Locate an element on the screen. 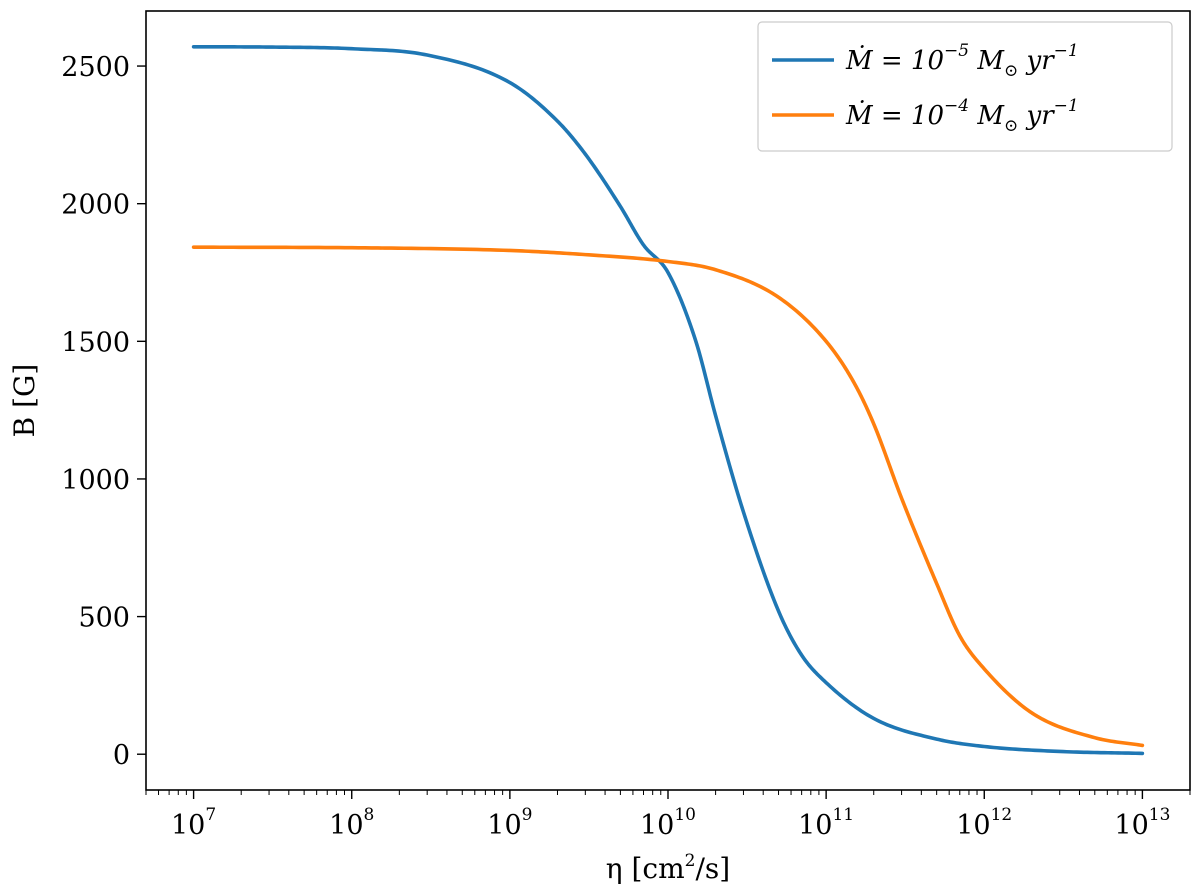  y-tick-label: 2500 is located at coordinates (95, 67).